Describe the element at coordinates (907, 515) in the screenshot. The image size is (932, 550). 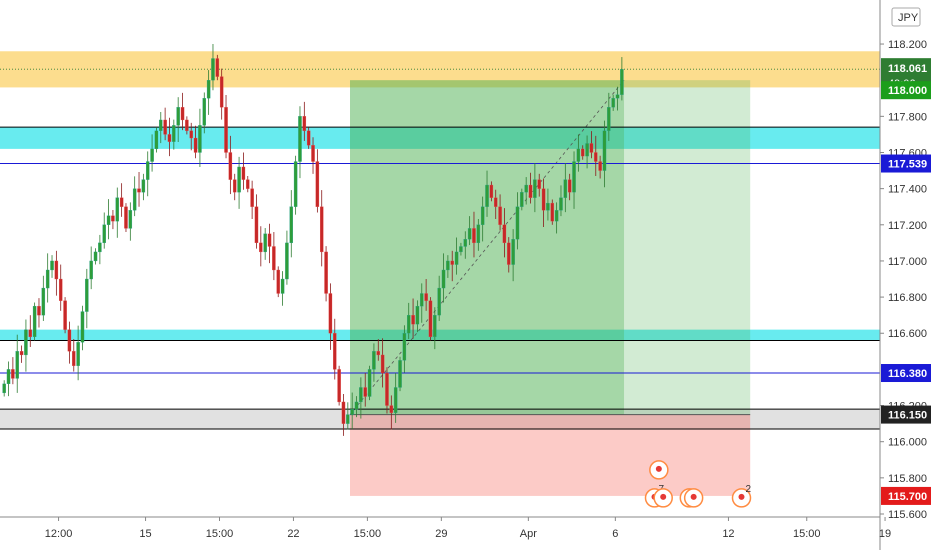
I see `y-tick-label: 115.600` at that location.